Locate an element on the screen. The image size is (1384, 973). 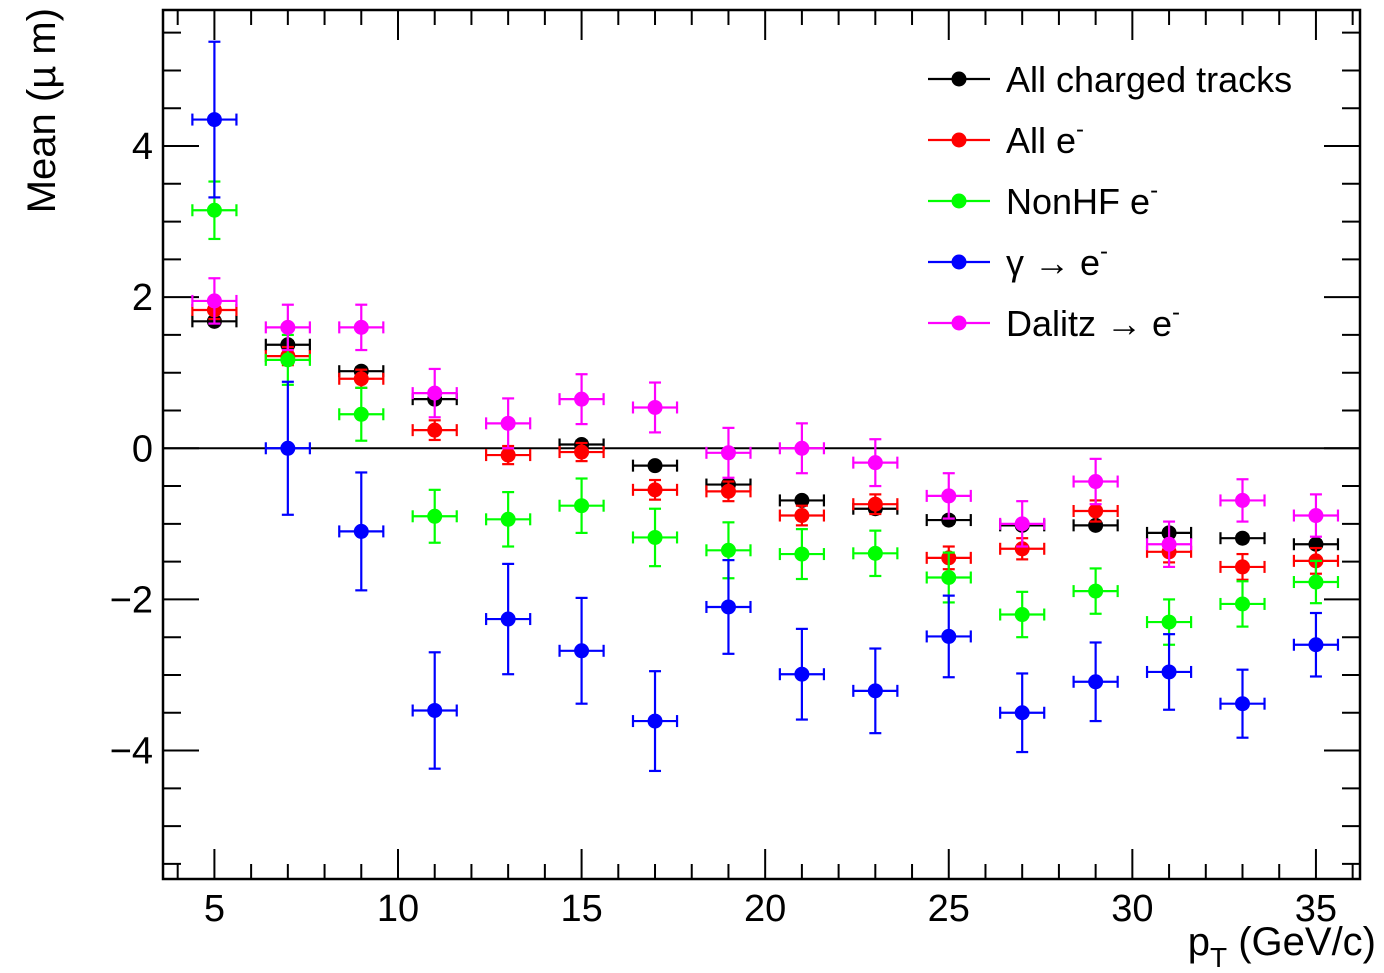
legend-label: NonHF e- is located at coordinates (1082, 199).